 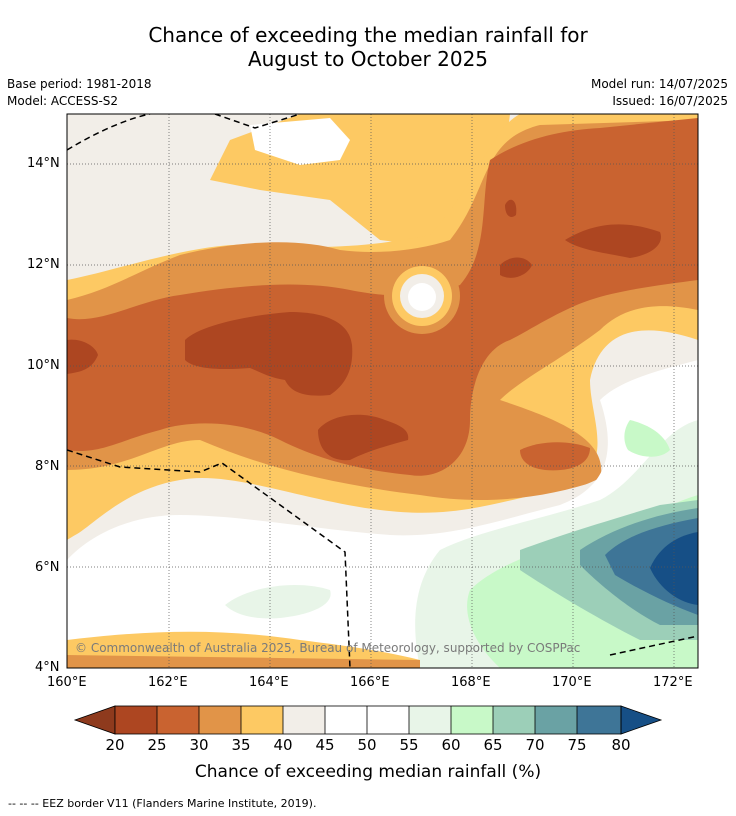 I want to click on x-tick-160e: 160°E, so click(x=67, y=682).